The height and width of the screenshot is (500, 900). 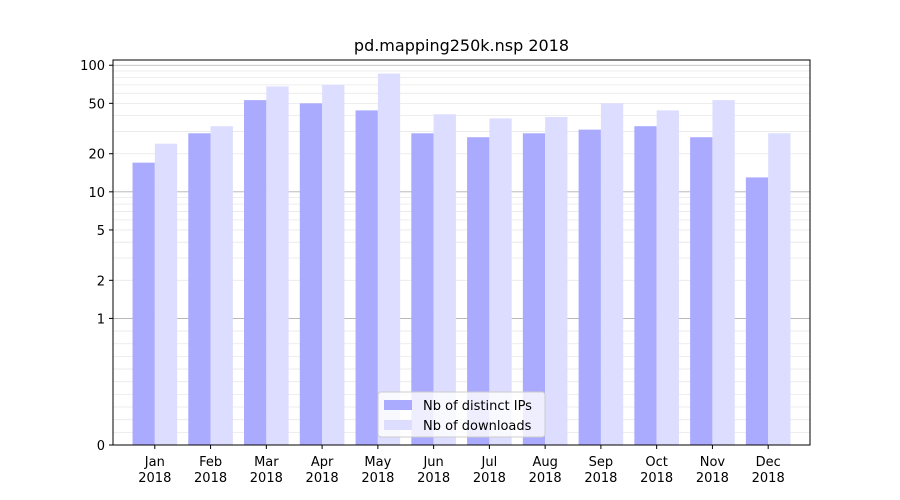 I want to click on x-tick-label-month: Nov, so click(x=713, y=462).